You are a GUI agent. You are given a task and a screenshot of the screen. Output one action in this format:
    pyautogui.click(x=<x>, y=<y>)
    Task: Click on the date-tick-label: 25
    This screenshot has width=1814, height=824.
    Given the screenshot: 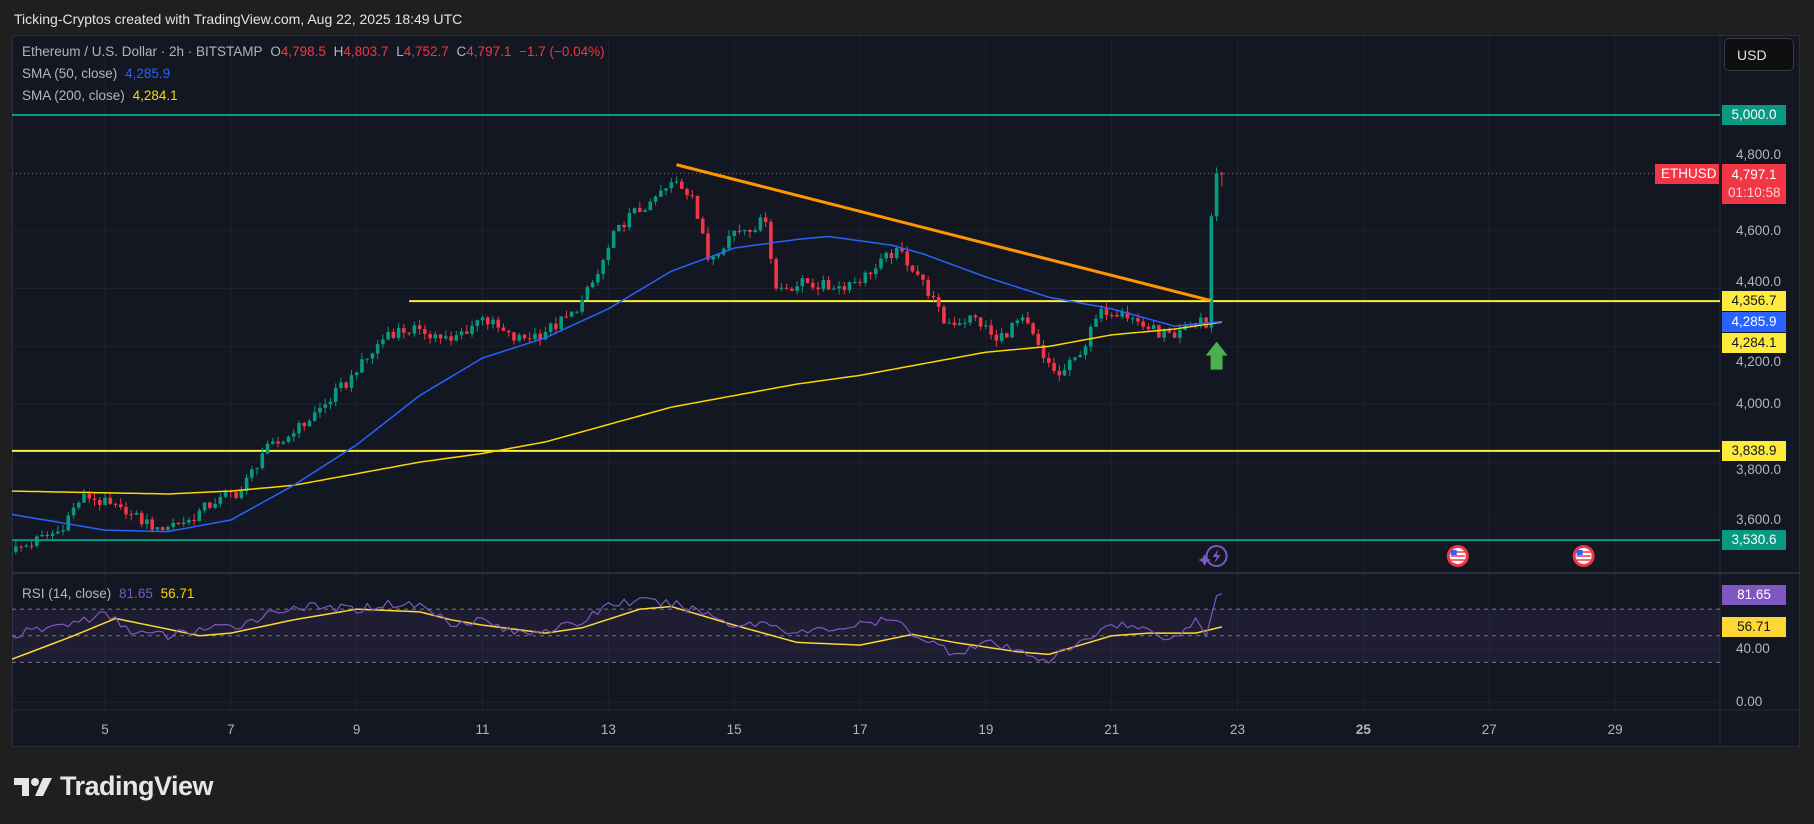 What is the action you would take?
    pyautogui.click(x=1363, y=729)
    